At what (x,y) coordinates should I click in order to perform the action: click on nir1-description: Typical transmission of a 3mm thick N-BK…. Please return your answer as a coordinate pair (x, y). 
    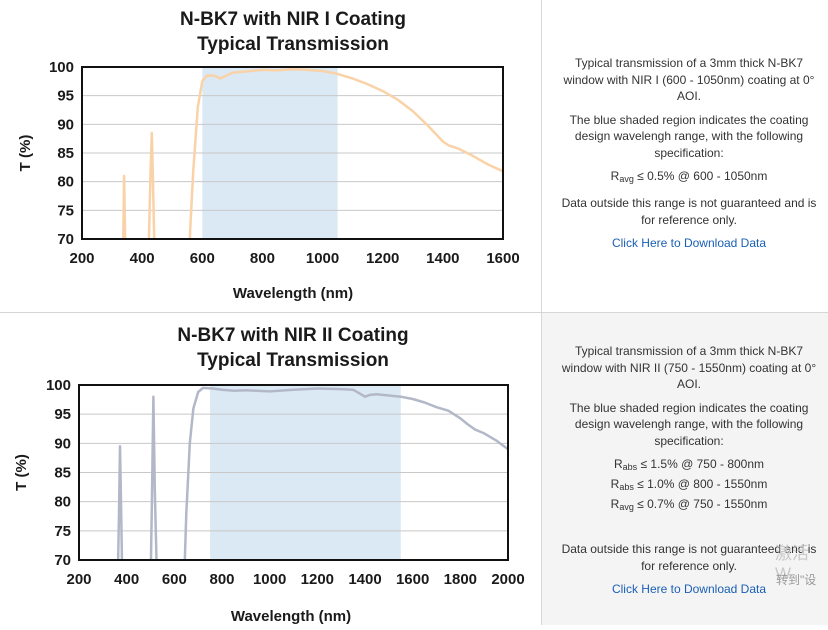
    Looking at the image, I should click on (689, 79).